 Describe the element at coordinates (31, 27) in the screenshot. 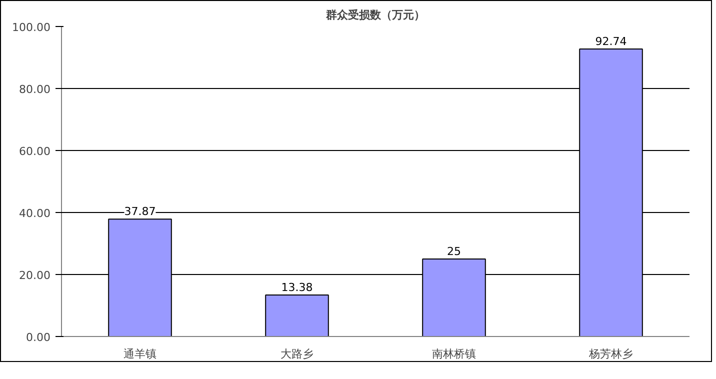

I see `y-tick-label: 100.00` at that location.